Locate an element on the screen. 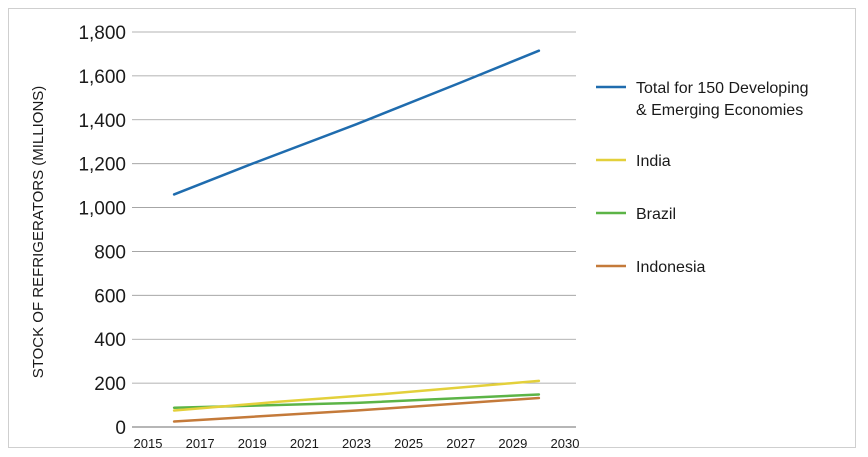  x-tick-label: 2030 is located at coordinates (565, 443).